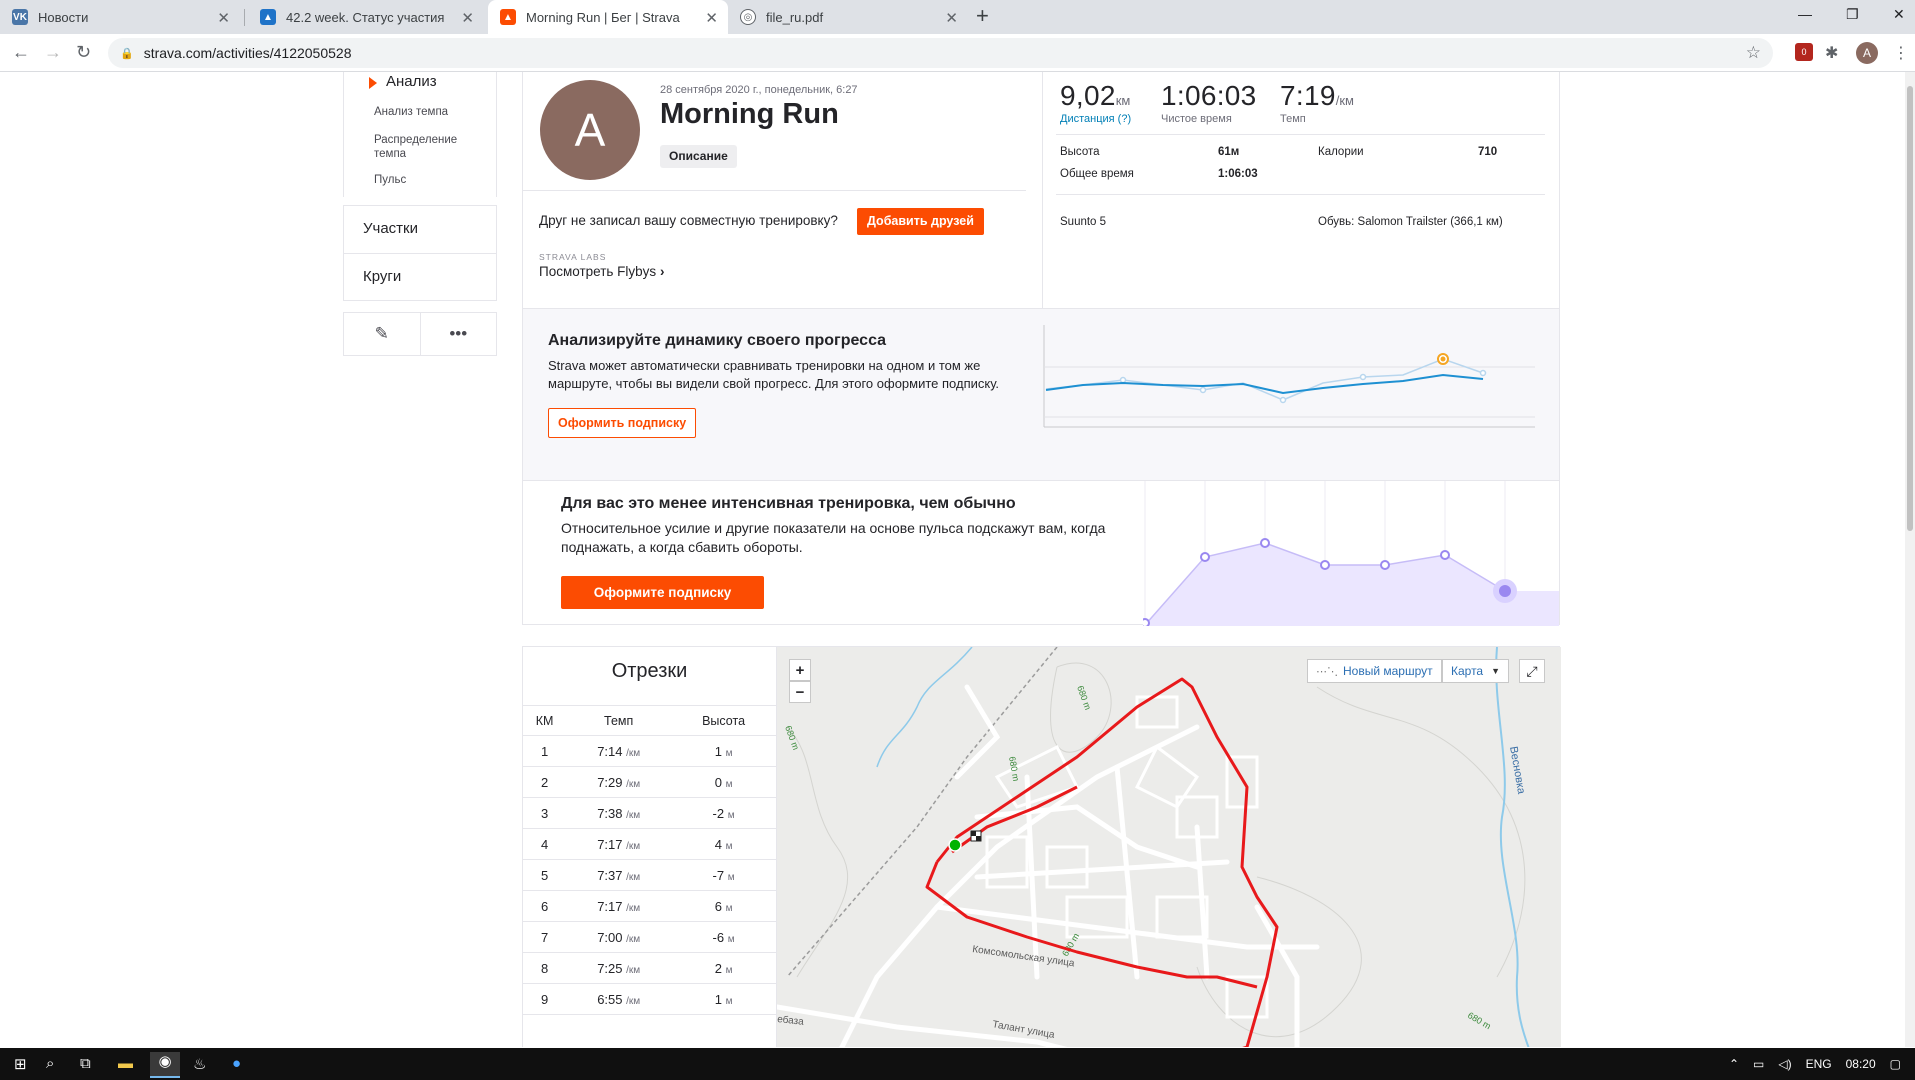 This screenshot has width=1915, height=1080. Describe the element at coordinates (366, 17) in the screenshot. I see `tab-trainingpeaks: ▲ 42.2 week. Статус участия ✕` at that location.